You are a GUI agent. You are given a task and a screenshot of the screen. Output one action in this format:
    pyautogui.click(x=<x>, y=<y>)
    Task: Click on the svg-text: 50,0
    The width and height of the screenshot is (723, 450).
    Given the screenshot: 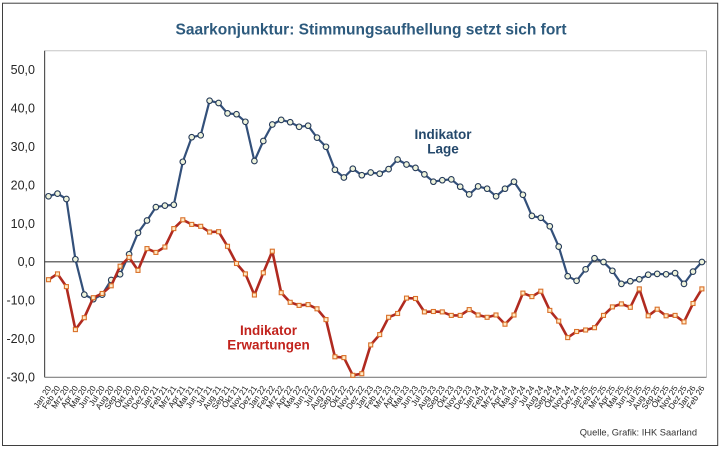 What is the action you would take?
    pyautogui.click(x=23, y=70)
    